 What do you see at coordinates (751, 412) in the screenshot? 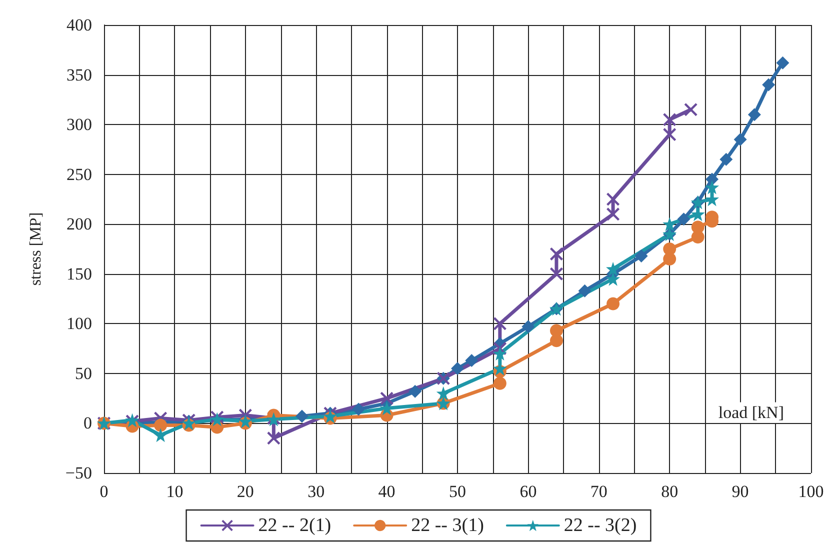
I see `x-axis-title: load [kN]` at bounding box center [751, 412].